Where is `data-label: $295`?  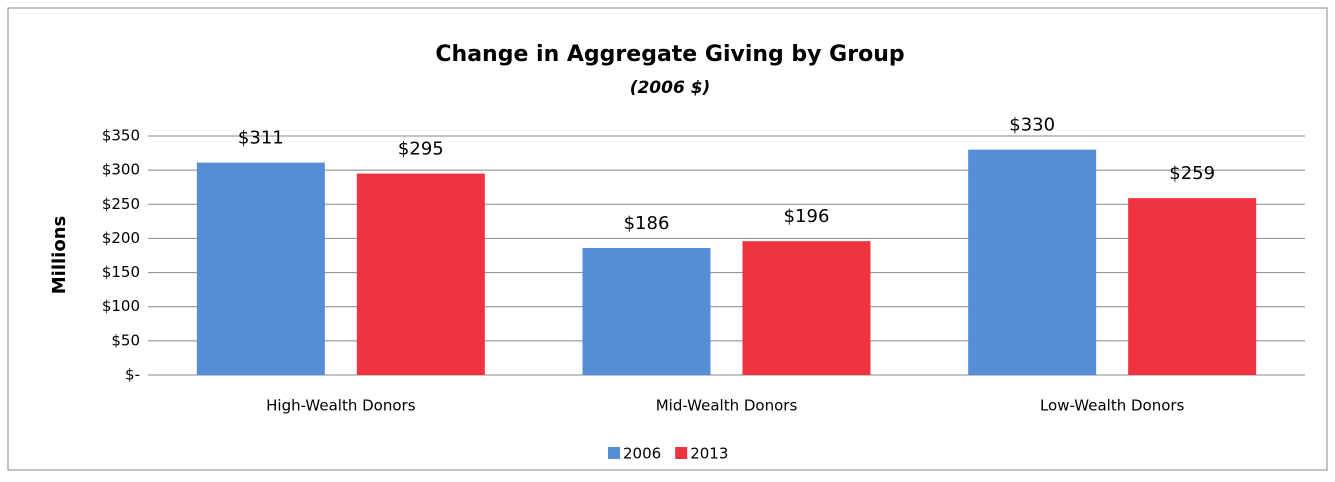
data-label: $295 is located at coordinates (421, 149).